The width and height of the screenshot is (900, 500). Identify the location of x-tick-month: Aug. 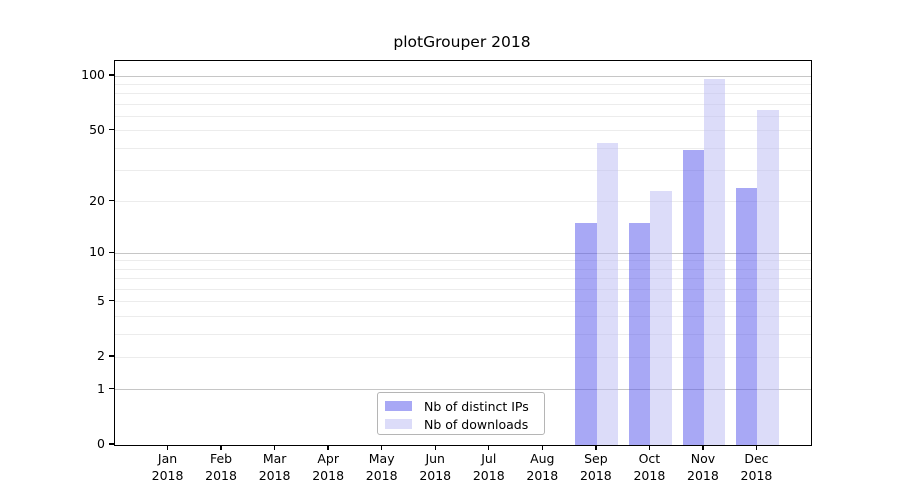
(542, 458).